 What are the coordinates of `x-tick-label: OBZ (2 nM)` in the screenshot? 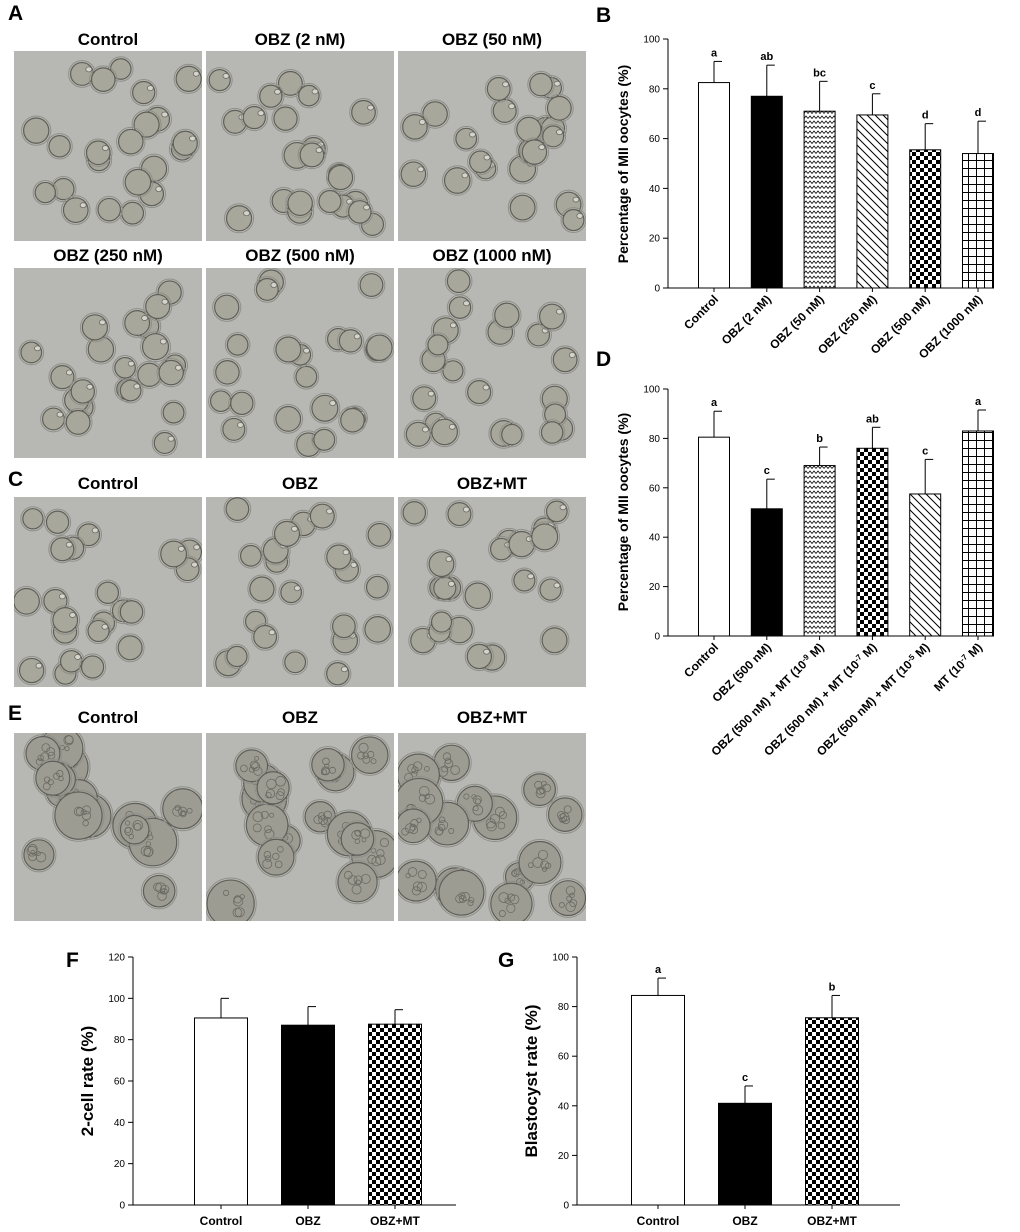 It's located at (746, 319).